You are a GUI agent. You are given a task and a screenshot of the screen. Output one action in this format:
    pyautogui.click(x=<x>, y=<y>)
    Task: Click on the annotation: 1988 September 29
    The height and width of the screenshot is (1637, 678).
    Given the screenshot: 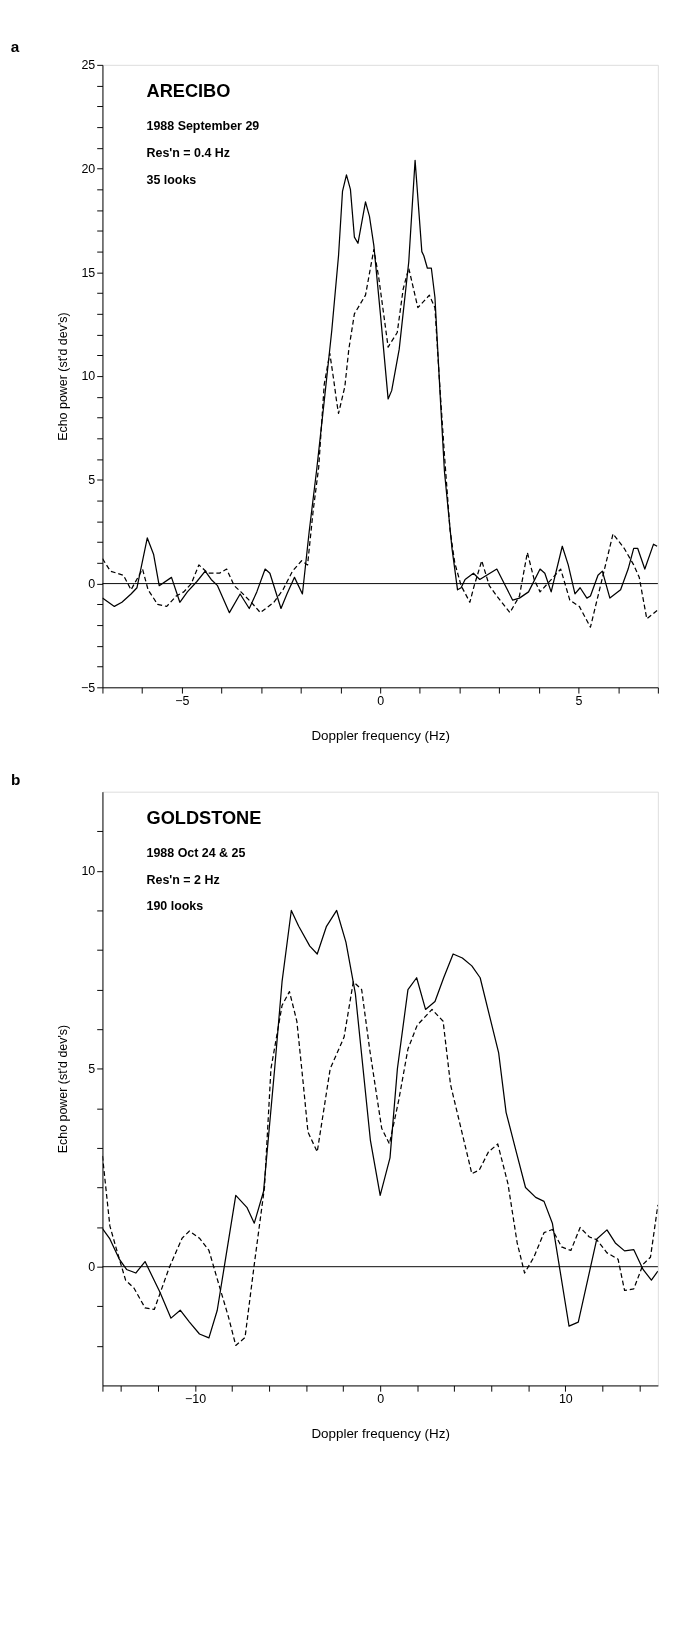 What is the action you would take?
    pyautogui.click(x=203, y=125)
    